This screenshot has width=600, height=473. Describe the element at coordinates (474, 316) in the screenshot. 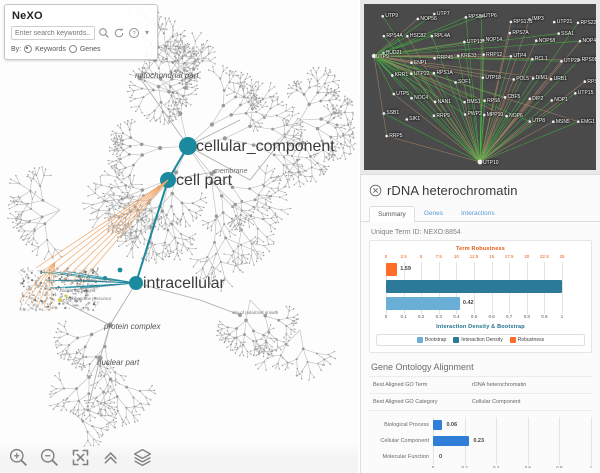

I see `chart-axis-bottom: 0 0.1 0.2 0.3 0.4 0.5 0.6 0.7 0.8 0.9 1` at that location.